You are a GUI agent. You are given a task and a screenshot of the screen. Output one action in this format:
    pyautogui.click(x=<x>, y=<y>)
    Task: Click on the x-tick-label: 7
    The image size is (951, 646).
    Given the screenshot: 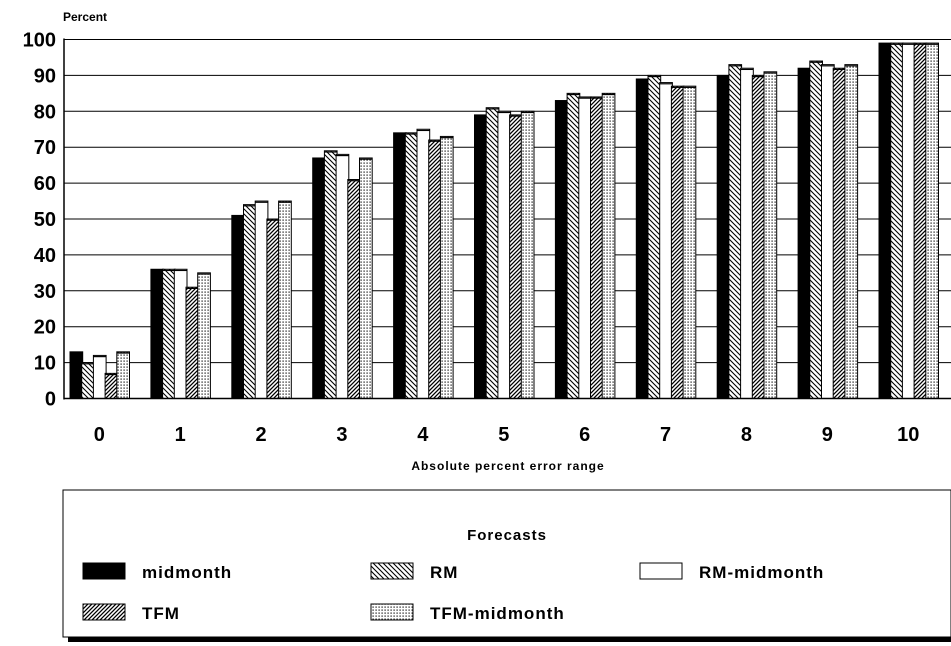 What is the action you would take?
    pyautogui.click(x=665, y=435)
    